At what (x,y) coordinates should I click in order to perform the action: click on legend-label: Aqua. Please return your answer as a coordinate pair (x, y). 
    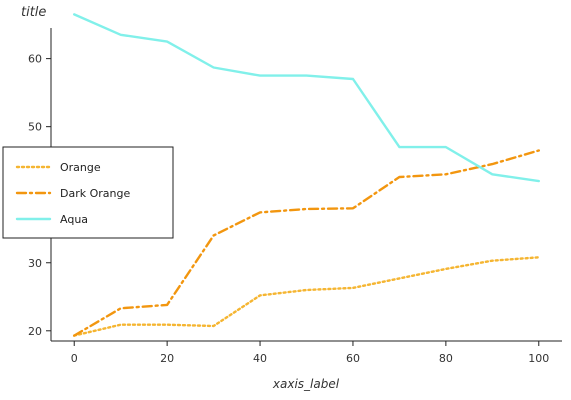
    Looking at the image, I should click on (74, 219).